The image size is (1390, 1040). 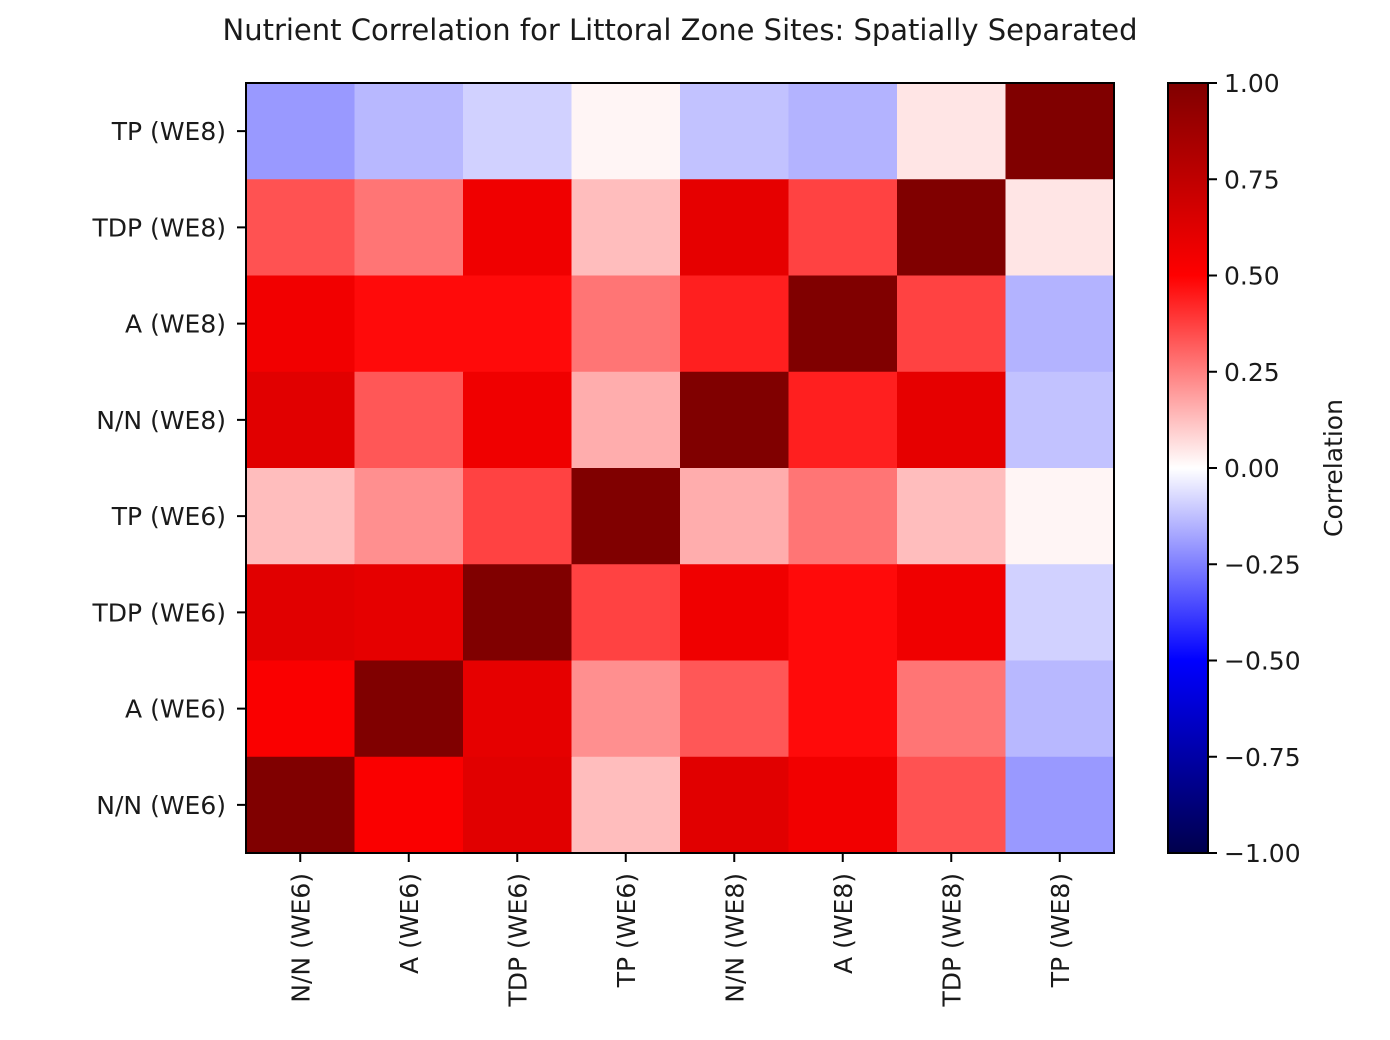 What do you see at coordinates (951, 940) in the screenshot?
I see `x-tick-label: TDP (WE8)` at bounding box center [951, 940].